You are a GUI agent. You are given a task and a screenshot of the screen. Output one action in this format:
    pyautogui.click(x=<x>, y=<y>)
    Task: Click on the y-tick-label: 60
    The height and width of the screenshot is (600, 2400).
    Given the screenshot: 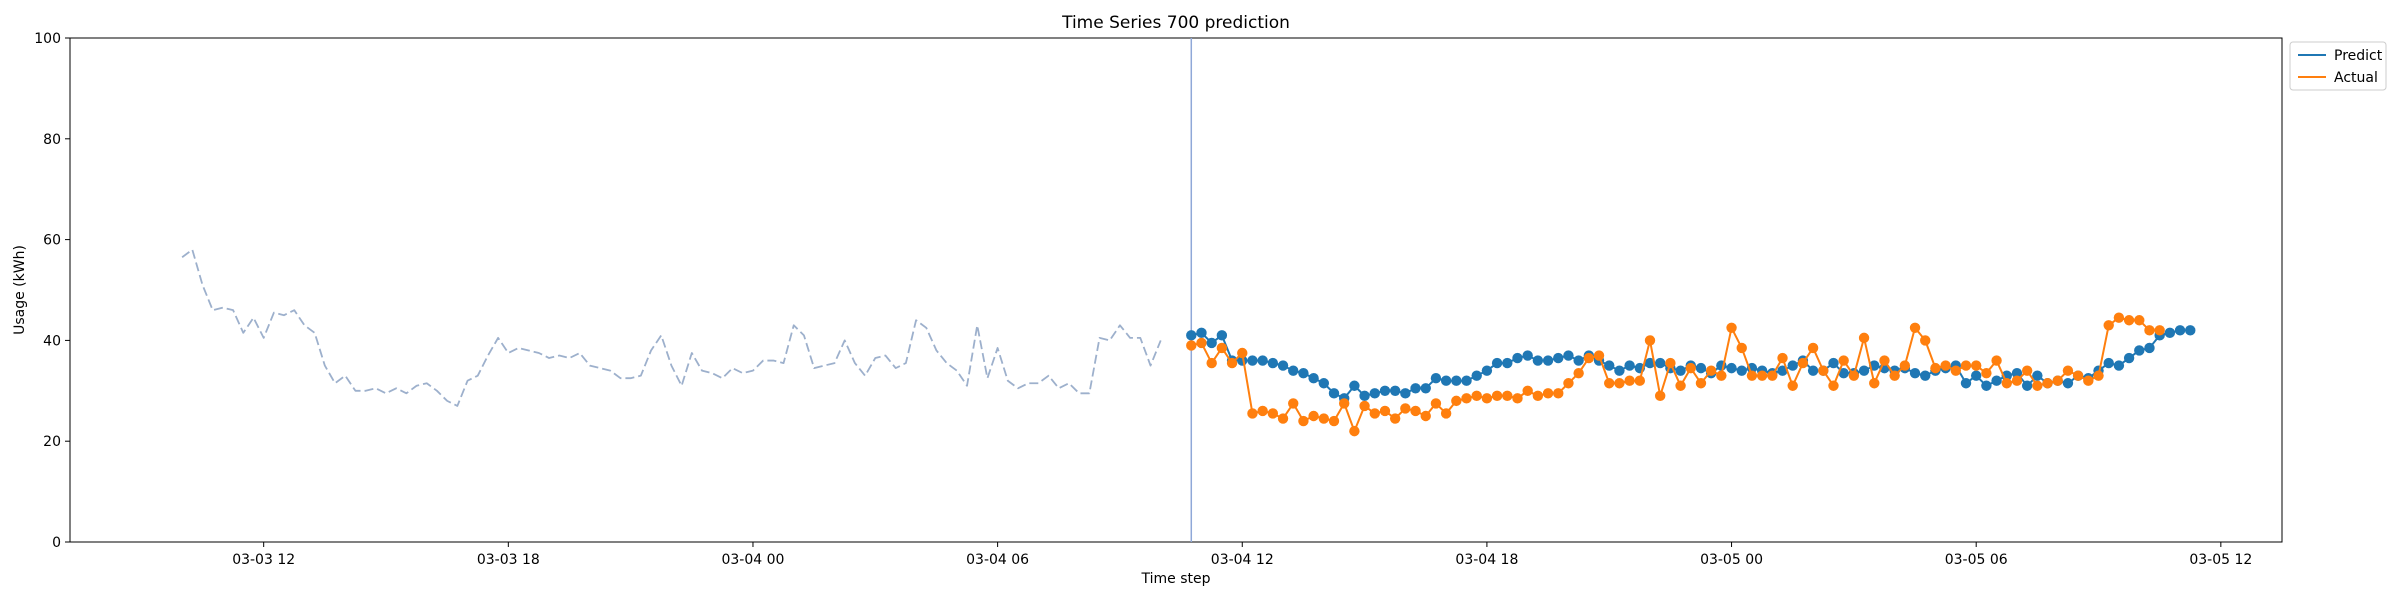 What is the action you would take?
    pyautogui.click(x=52, y=241)
    